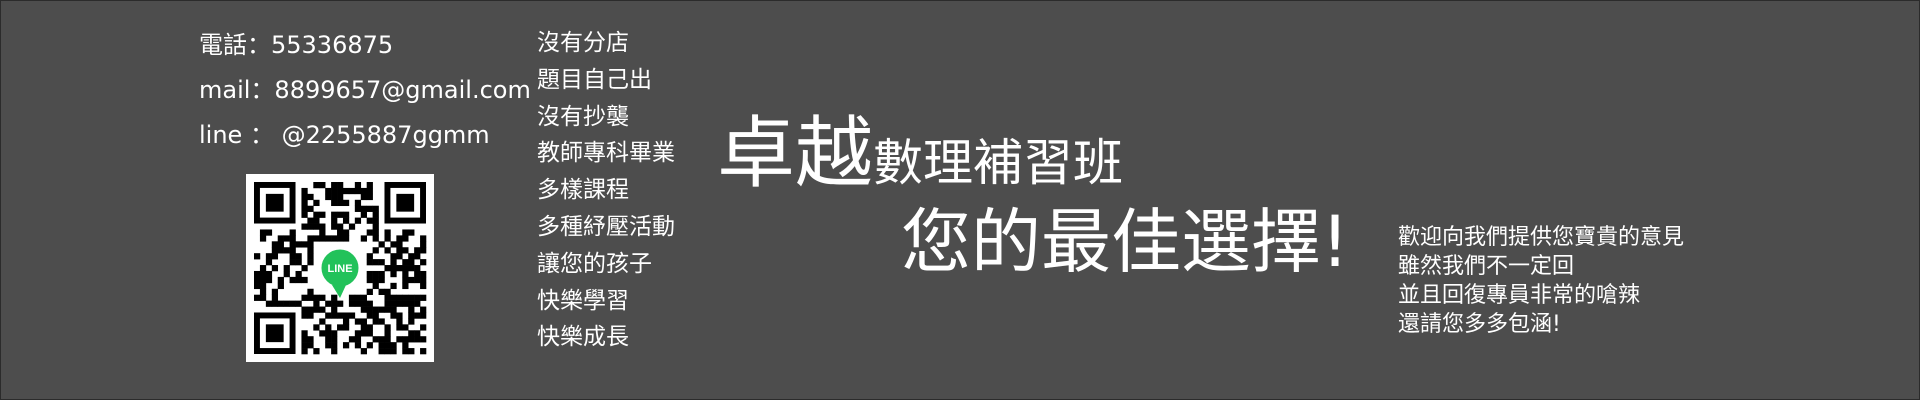  I want to click on line-logo-text: LINE, so click(339, 269).